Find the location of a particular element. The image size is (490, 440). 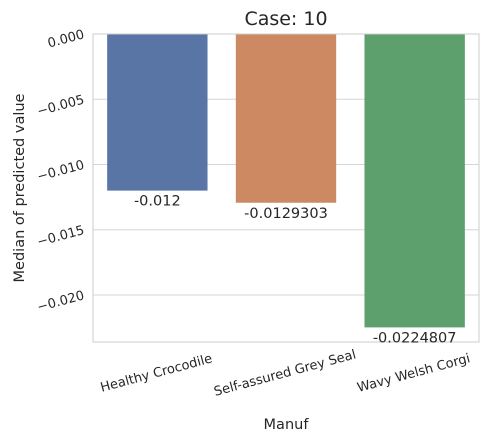

y-tick-label: −0.005 is located at coordinates (61, 106).